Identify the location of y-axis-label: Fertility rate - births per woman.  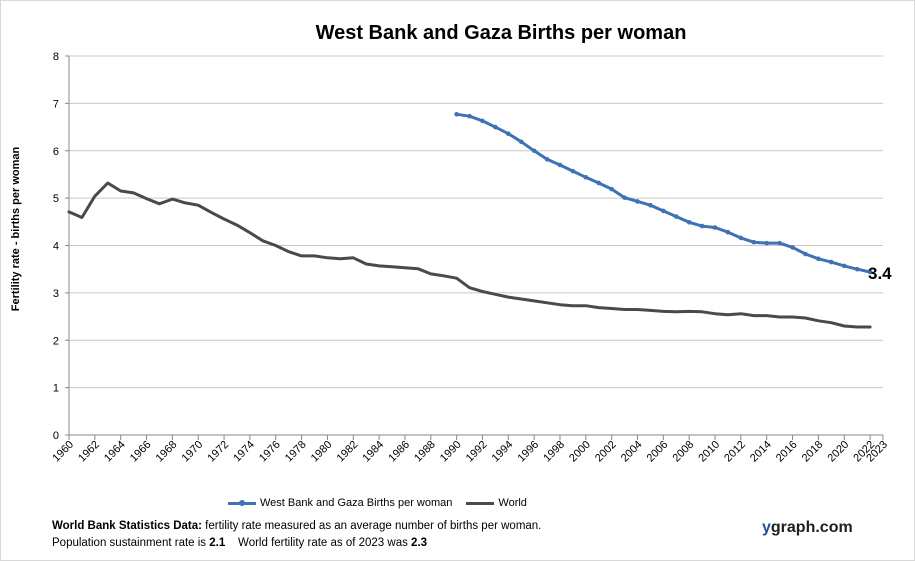
(16, 229).